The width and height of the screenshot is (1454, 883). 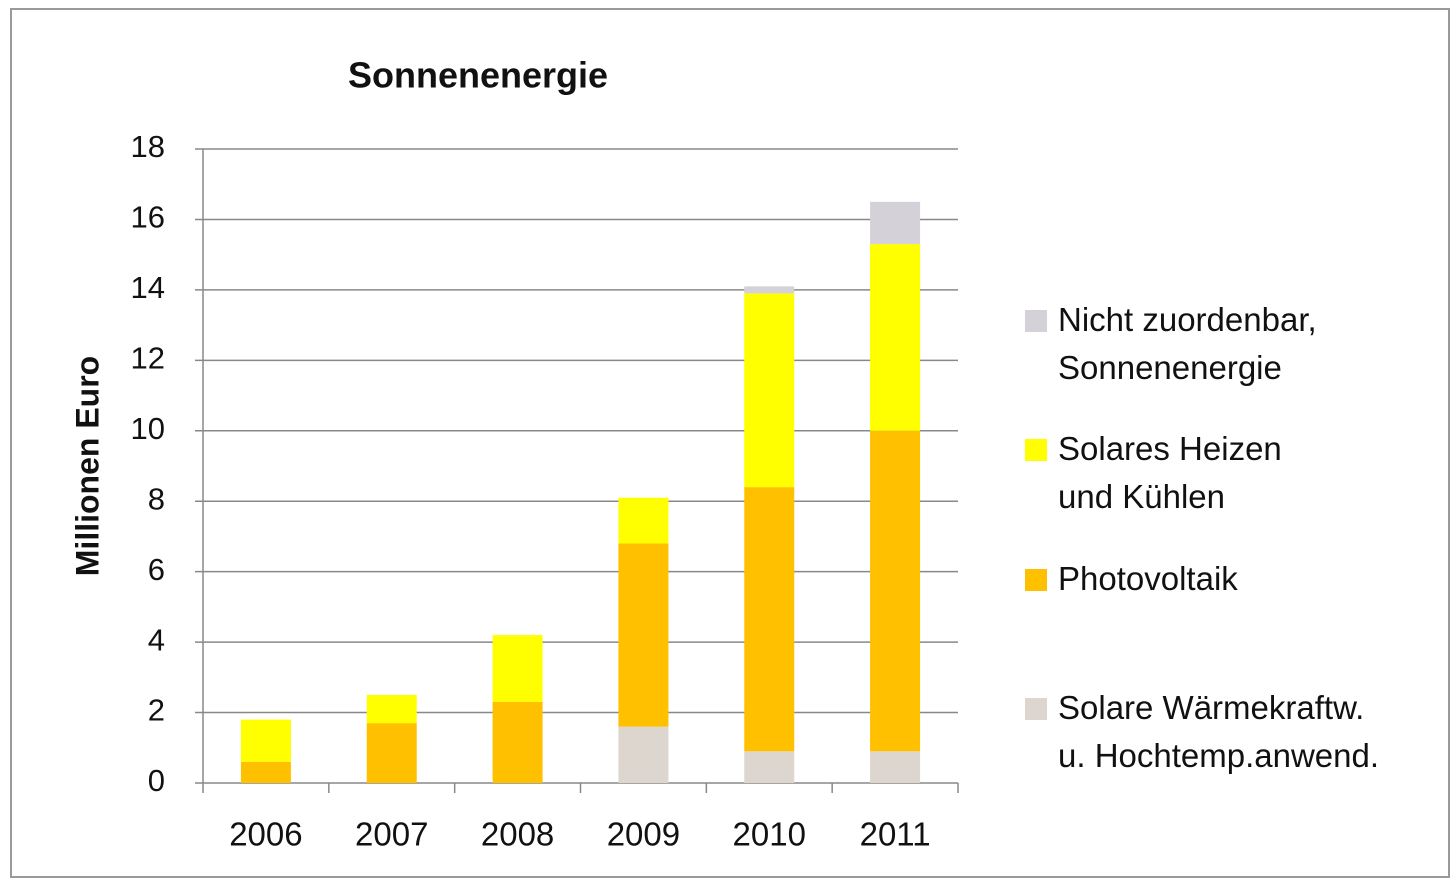 What do you see at coordinates (148, 287) in the screenshot?
I see `y-tick-label: 14` at bounding box center [148, 287].